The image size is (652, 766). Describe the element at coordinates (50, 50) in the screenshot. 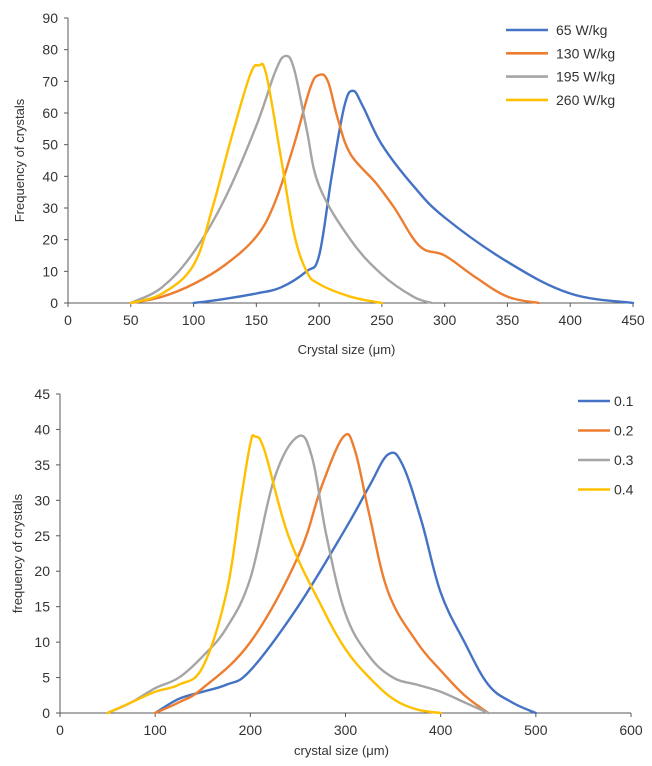

I see `y-tick-label: 80` at that location.